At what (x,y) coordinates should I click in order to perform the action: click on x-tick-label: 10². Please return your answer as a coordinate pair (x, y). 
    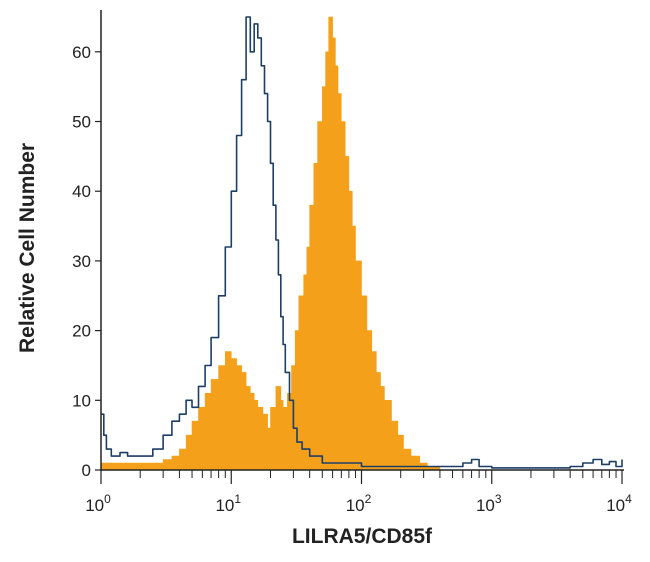
    Looking at the image, I should click on (359, 503).